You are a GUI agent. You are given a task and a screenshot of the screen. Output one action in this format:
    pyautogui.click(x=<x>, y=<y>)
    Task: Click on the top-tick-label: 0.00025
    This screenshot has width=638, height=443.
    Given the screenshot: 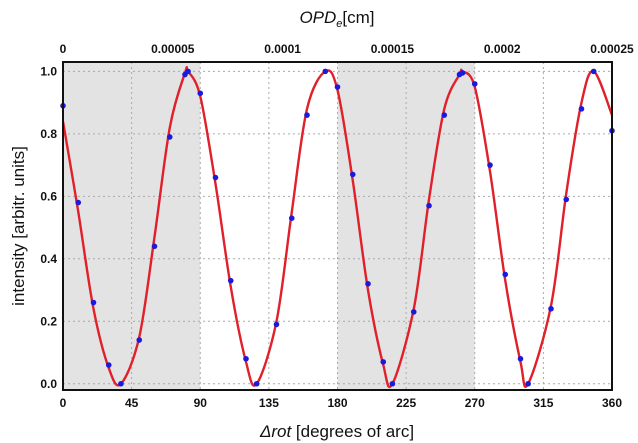 What is the action you would take?
    pyautogui.click(x=612, y=49)
    